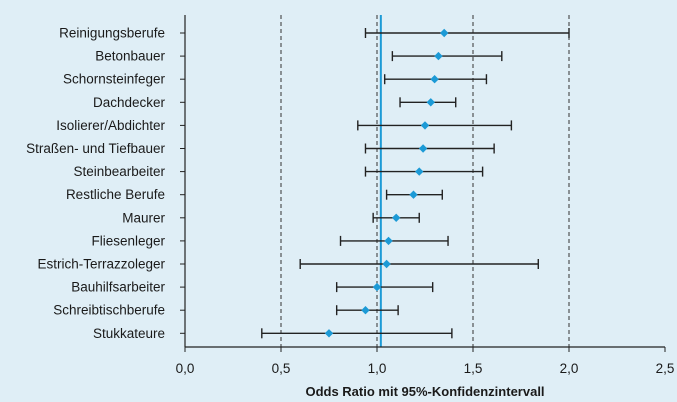 The image size is (677, 402). I want to click on x-axis-ticks: 0,0 0,5 1,0 1,5 2,0 2,5, so click(425, 361).